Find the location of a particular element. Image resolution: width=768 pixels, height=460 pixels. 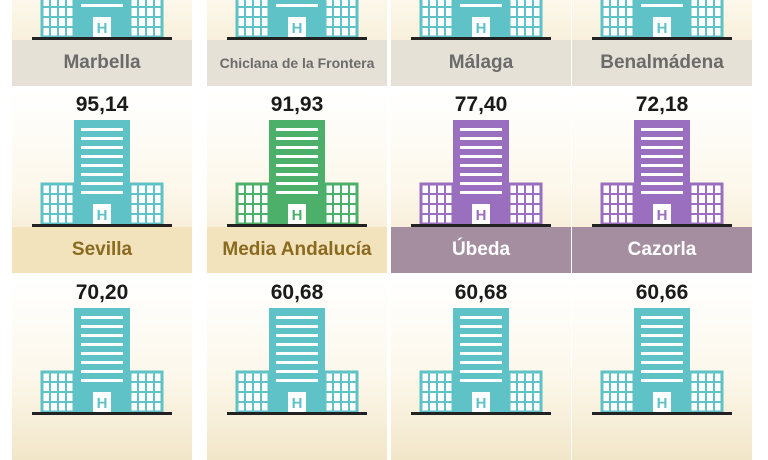

city-cell: H Málaga is located at coordinates (481, 43).